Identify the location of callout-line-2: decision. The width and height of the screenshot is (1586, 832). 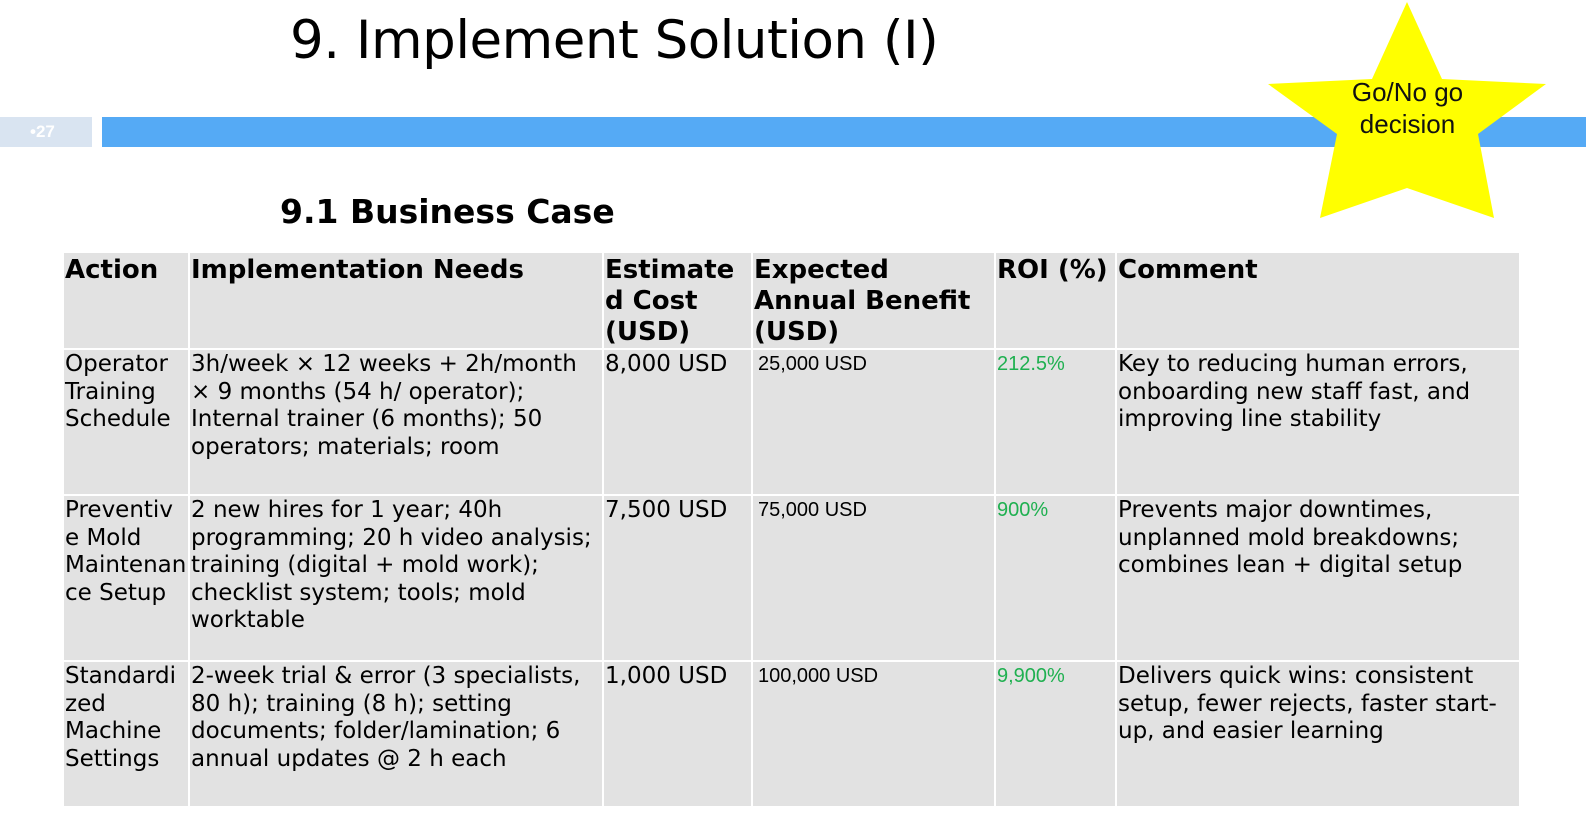
(1407, 124).